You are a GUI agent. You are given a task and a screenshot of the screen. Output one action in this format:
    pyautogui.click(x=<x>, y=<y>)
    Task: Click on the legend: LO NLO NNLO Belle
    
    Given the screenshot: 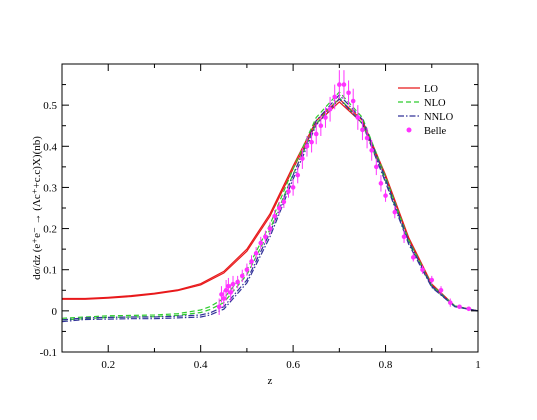 What is the action you would take?
    pyautogui.click(x=426, y=110)
    